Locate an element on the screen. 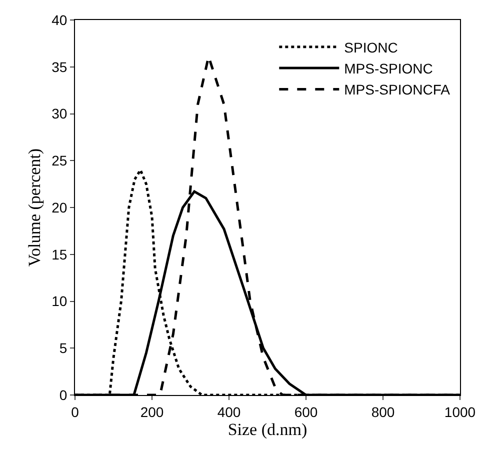  x-tick-label: 800 is located at coordinates (383, 412).